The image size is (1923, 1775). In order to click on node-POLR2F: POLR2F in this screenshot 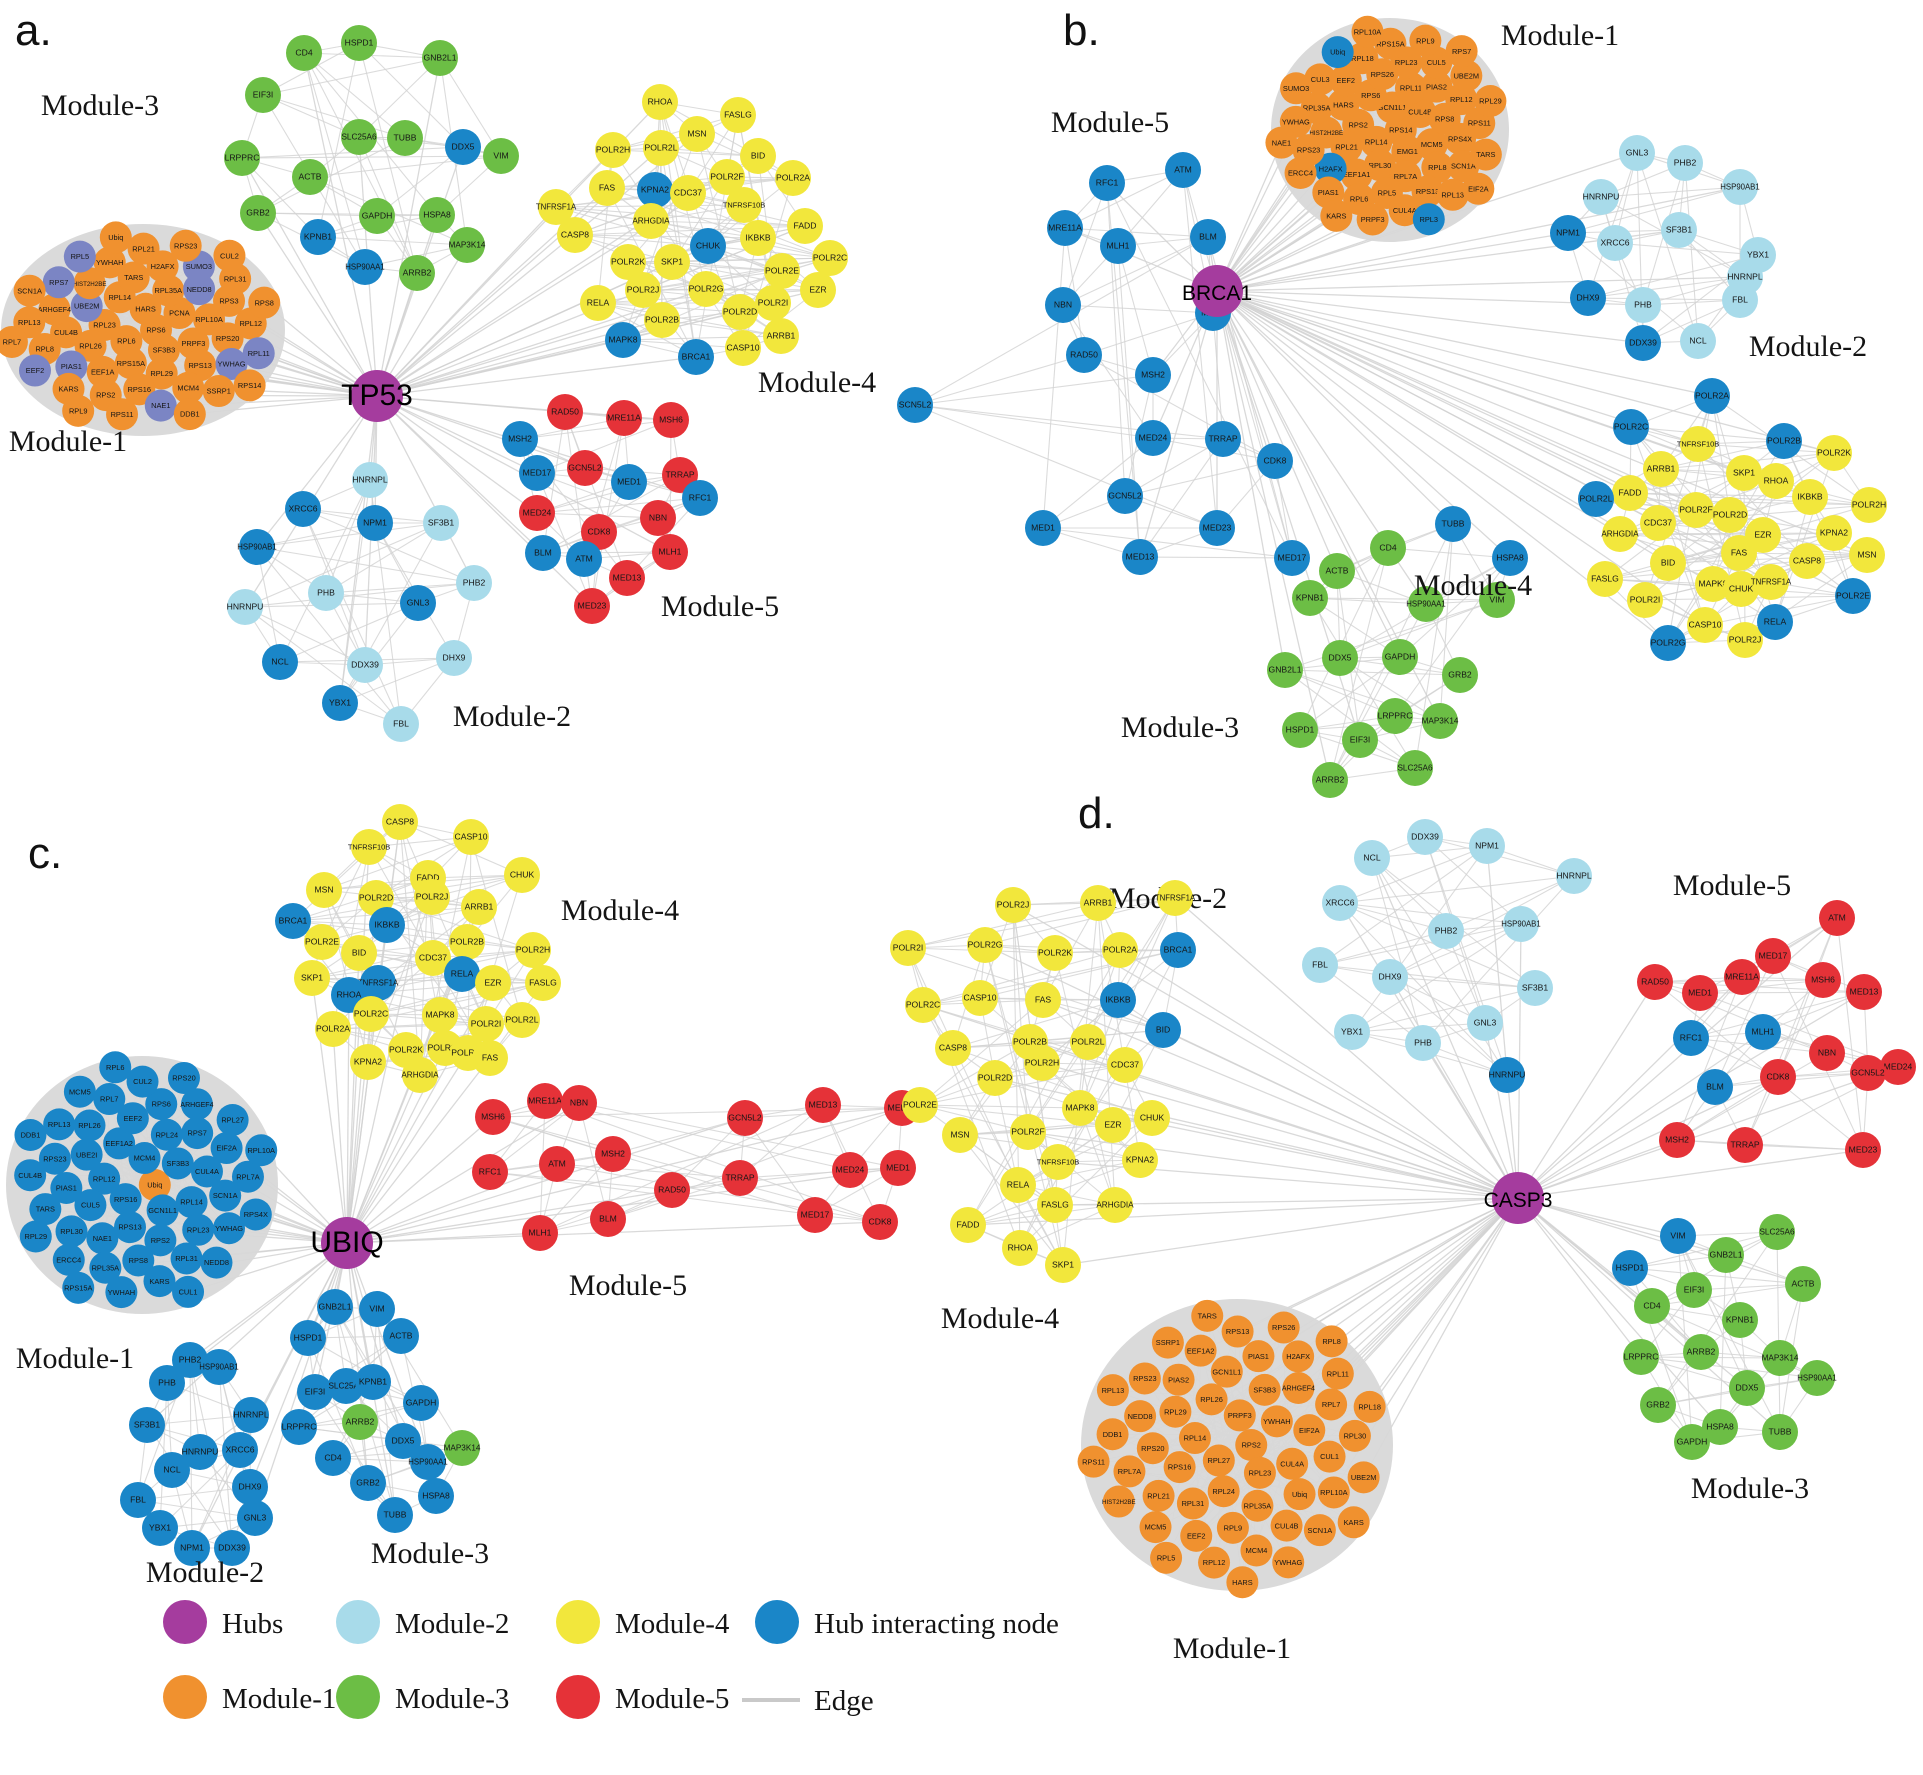, I will do `click(1696, 510)`.